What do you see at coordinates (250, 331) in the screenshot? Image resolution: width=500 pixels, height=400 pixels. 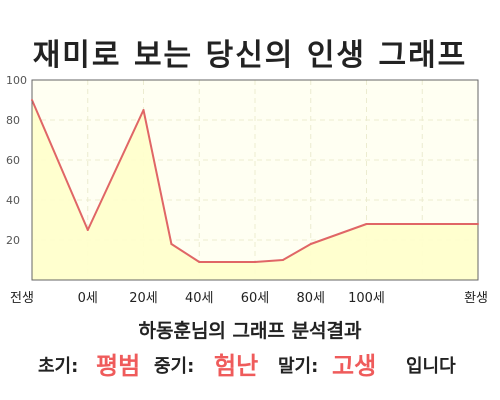 I see `analysis-subtitle: 하동훈님의 그래프 분석결과` at bounding box center [250, 331].